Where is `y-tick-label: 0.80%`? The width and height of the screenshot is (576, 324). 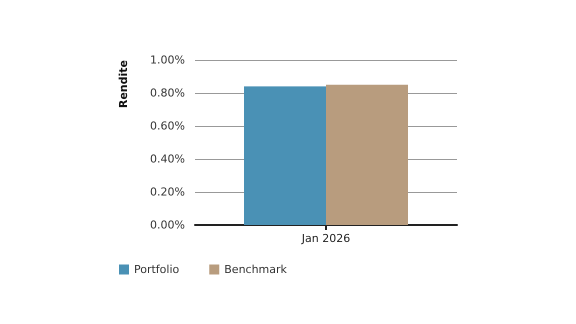 y-tick-label: 0.80% is located at coordinates (167, 93).